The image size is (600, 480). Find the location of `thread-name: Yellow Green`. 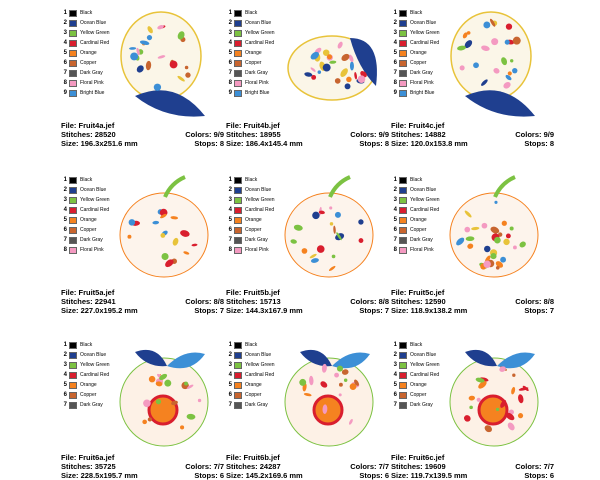

thread-name: Yellow Green is located at coordinates (260, 200).